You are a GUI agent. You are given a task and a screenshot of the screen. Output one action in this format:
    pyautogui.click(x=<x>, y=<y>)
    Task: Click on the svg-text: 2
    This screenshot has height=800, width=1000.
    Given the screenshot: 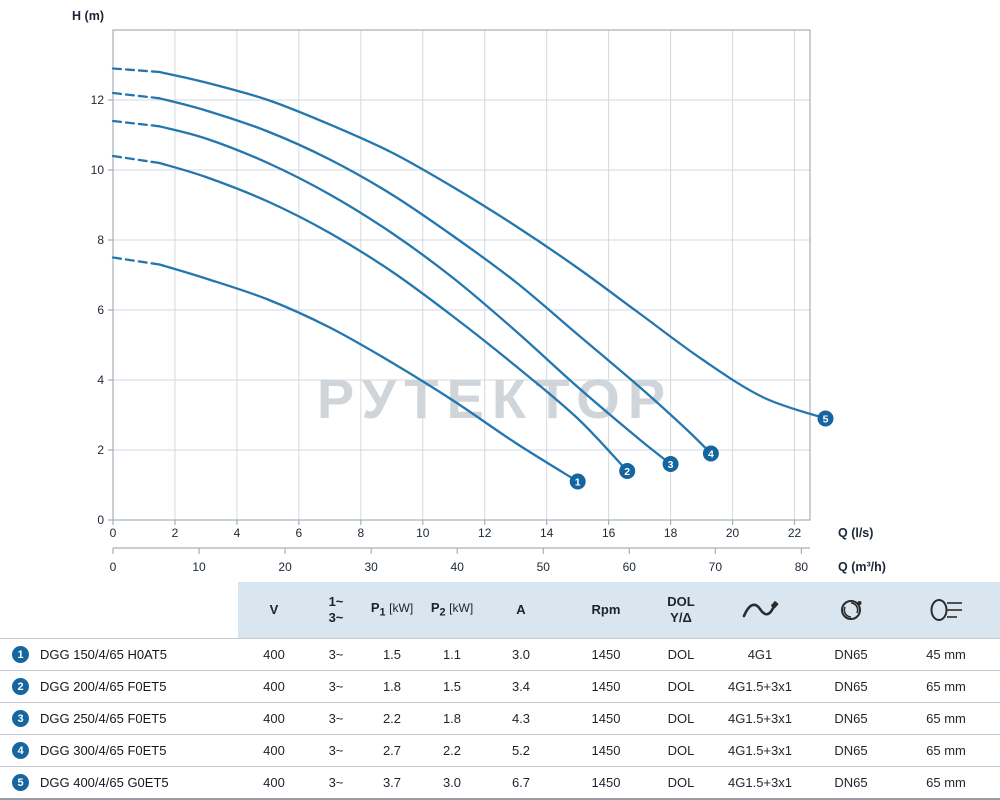 What is the action you would take?
    pyautogui.click(x=627, y=472)
    